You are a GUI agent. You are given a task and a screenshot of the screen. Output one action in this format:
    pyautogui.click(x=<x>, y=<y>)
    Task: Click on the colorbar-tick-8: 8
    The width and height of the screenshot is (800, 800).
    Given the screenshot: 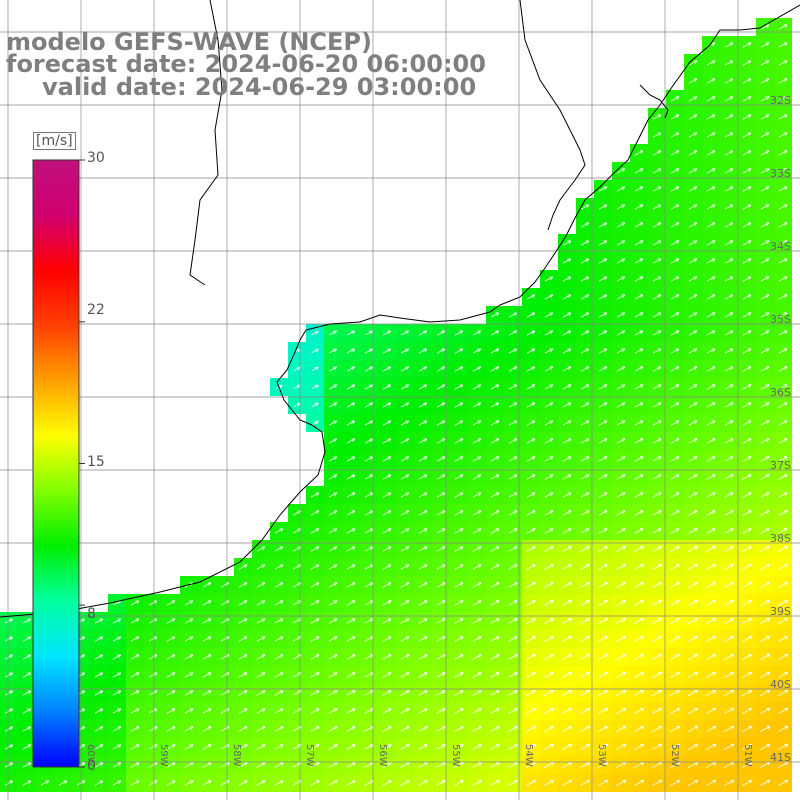 What is the action you would take?
    pyautogui.click(x=91, y=614)
    